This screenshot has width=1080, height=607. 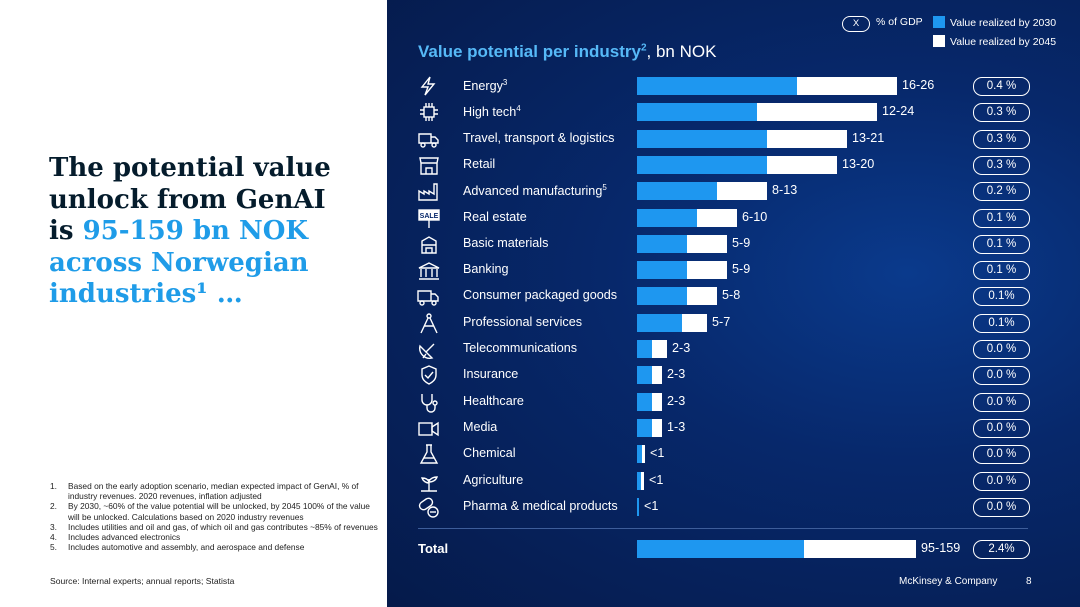 I want to click on gdp-marker: X, so click(x=856, y=24).